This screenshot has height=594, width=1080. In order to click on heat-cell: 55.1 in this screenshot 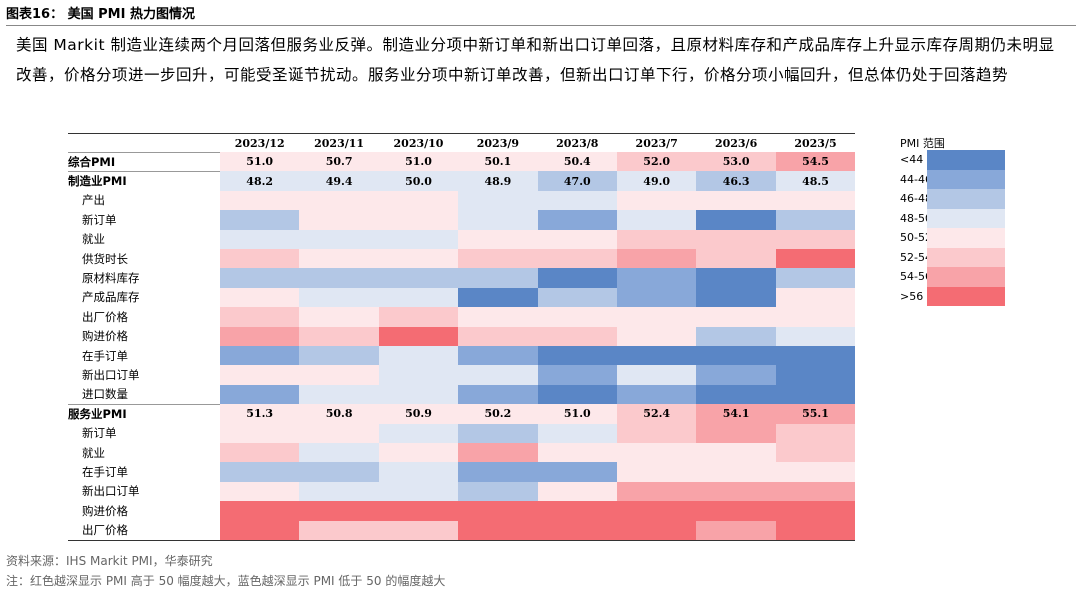, I will do `click(815, 414)`.